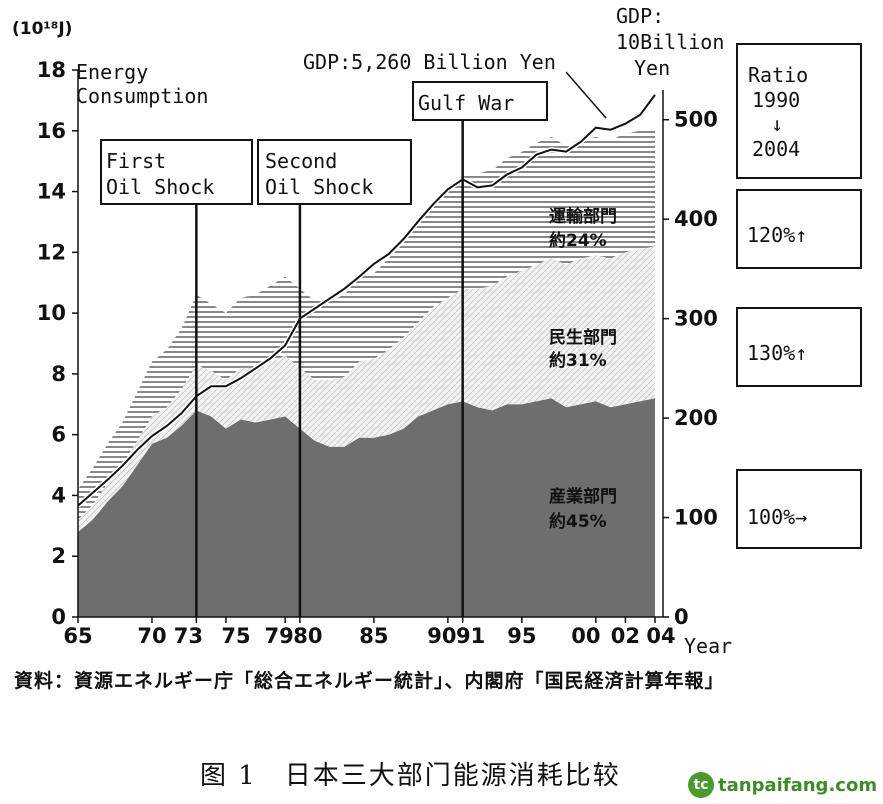 The image size is (883, 804). Describe the element at coordinates (188, 636) in the screenshot. I see `x-tick-label-1973: 73` at that location.